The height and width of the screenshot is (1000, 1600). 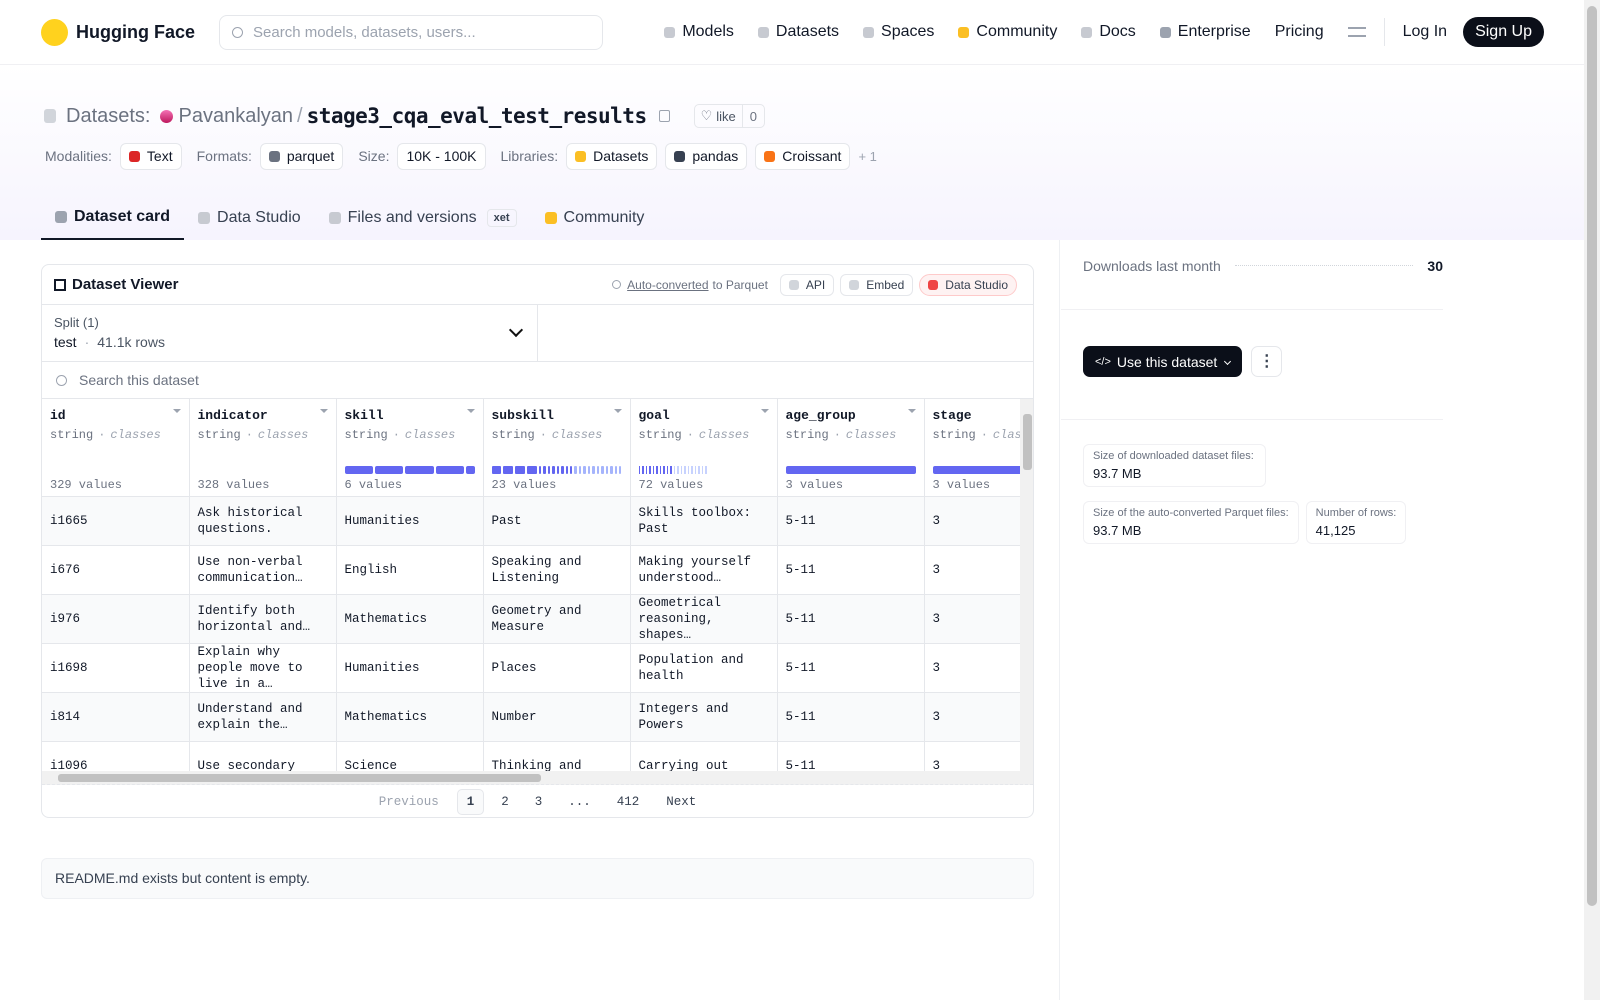 What do you see at coordinates (664, 116) in the screenshot?
I see `copy-icon` at bounding box center [664, 116].